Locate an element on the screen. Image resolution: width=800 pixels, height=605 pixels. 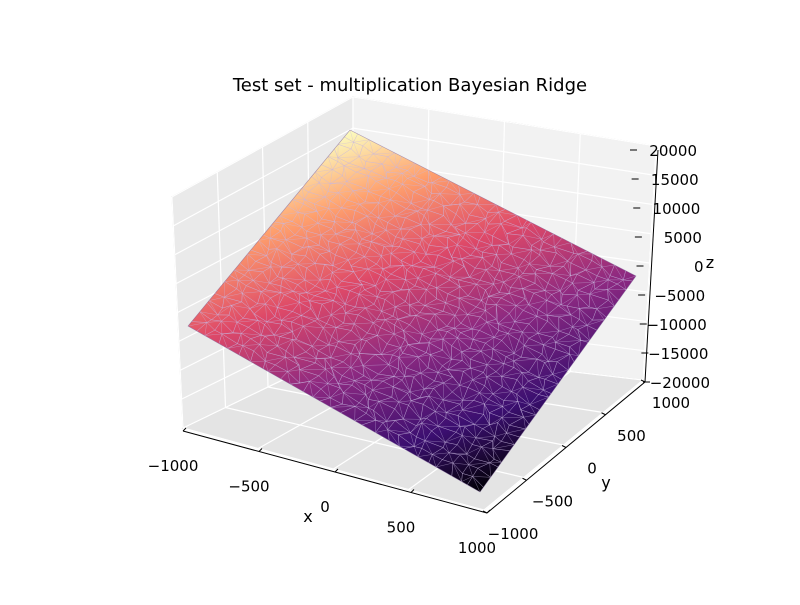
y-tick-label: −1000 is located at coordinates (513, 534).